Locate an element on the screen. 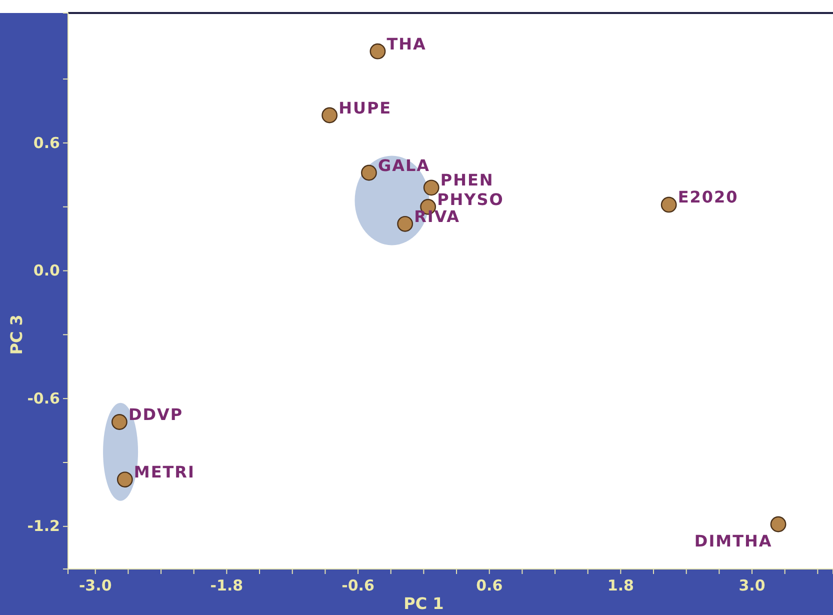  series-label: RIVA is located at coordinates (437, 216).